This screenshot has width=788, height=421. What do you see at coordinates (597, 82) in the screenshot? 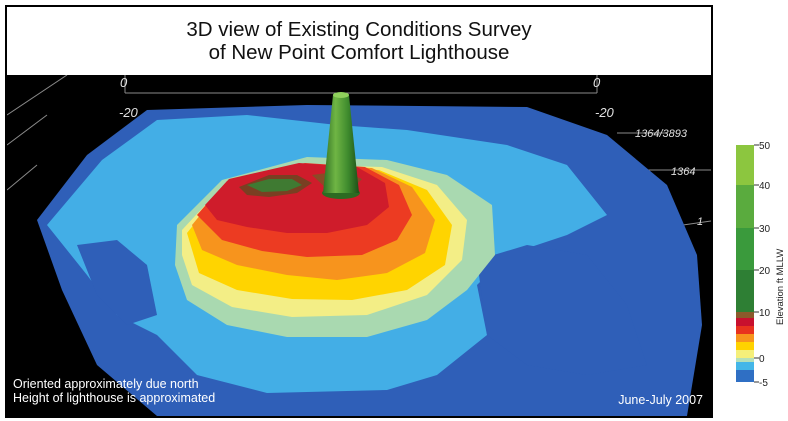
I see `axis-label-tr-zero: 0` at bounding box center [597, 82].